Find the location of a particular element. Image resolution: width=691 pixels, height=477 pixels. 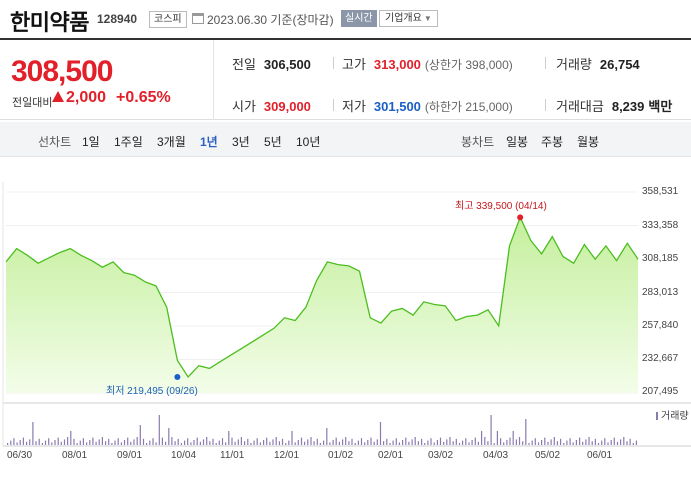

x-tick: 08/01 is located at coordinates (75, 455).